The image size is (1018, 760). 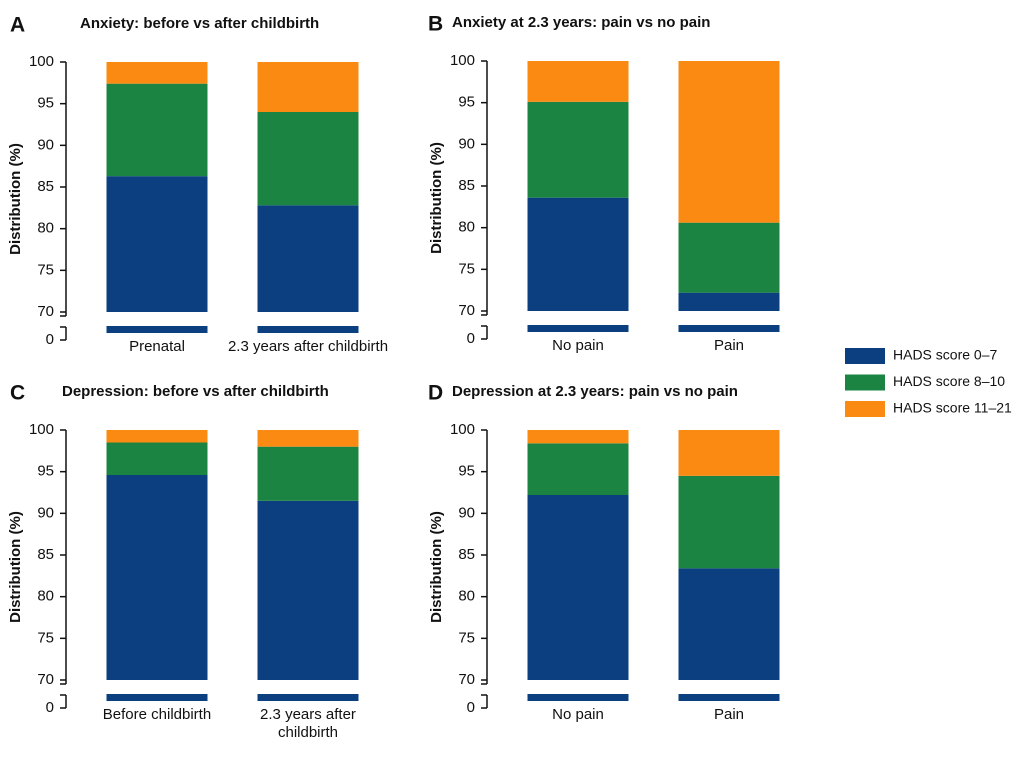 I want to click on panel-title: Depression: before vs after childbirth, so click(x=195, y=391).